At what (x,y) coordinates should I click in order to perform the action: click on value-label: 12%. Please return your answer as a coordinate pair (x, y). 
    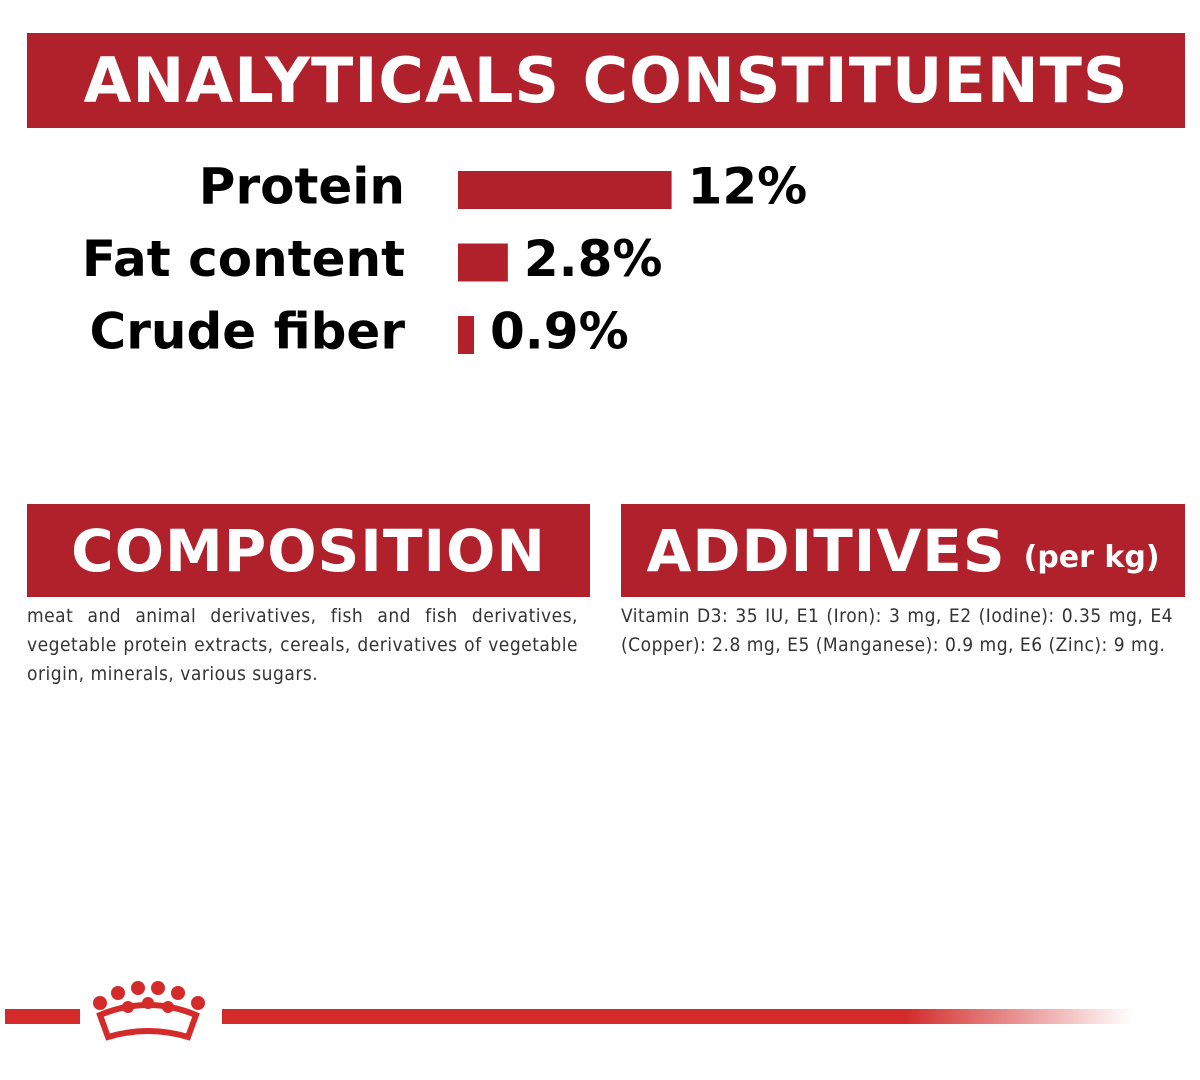
    Looking at the image, I should click on (748, 187).